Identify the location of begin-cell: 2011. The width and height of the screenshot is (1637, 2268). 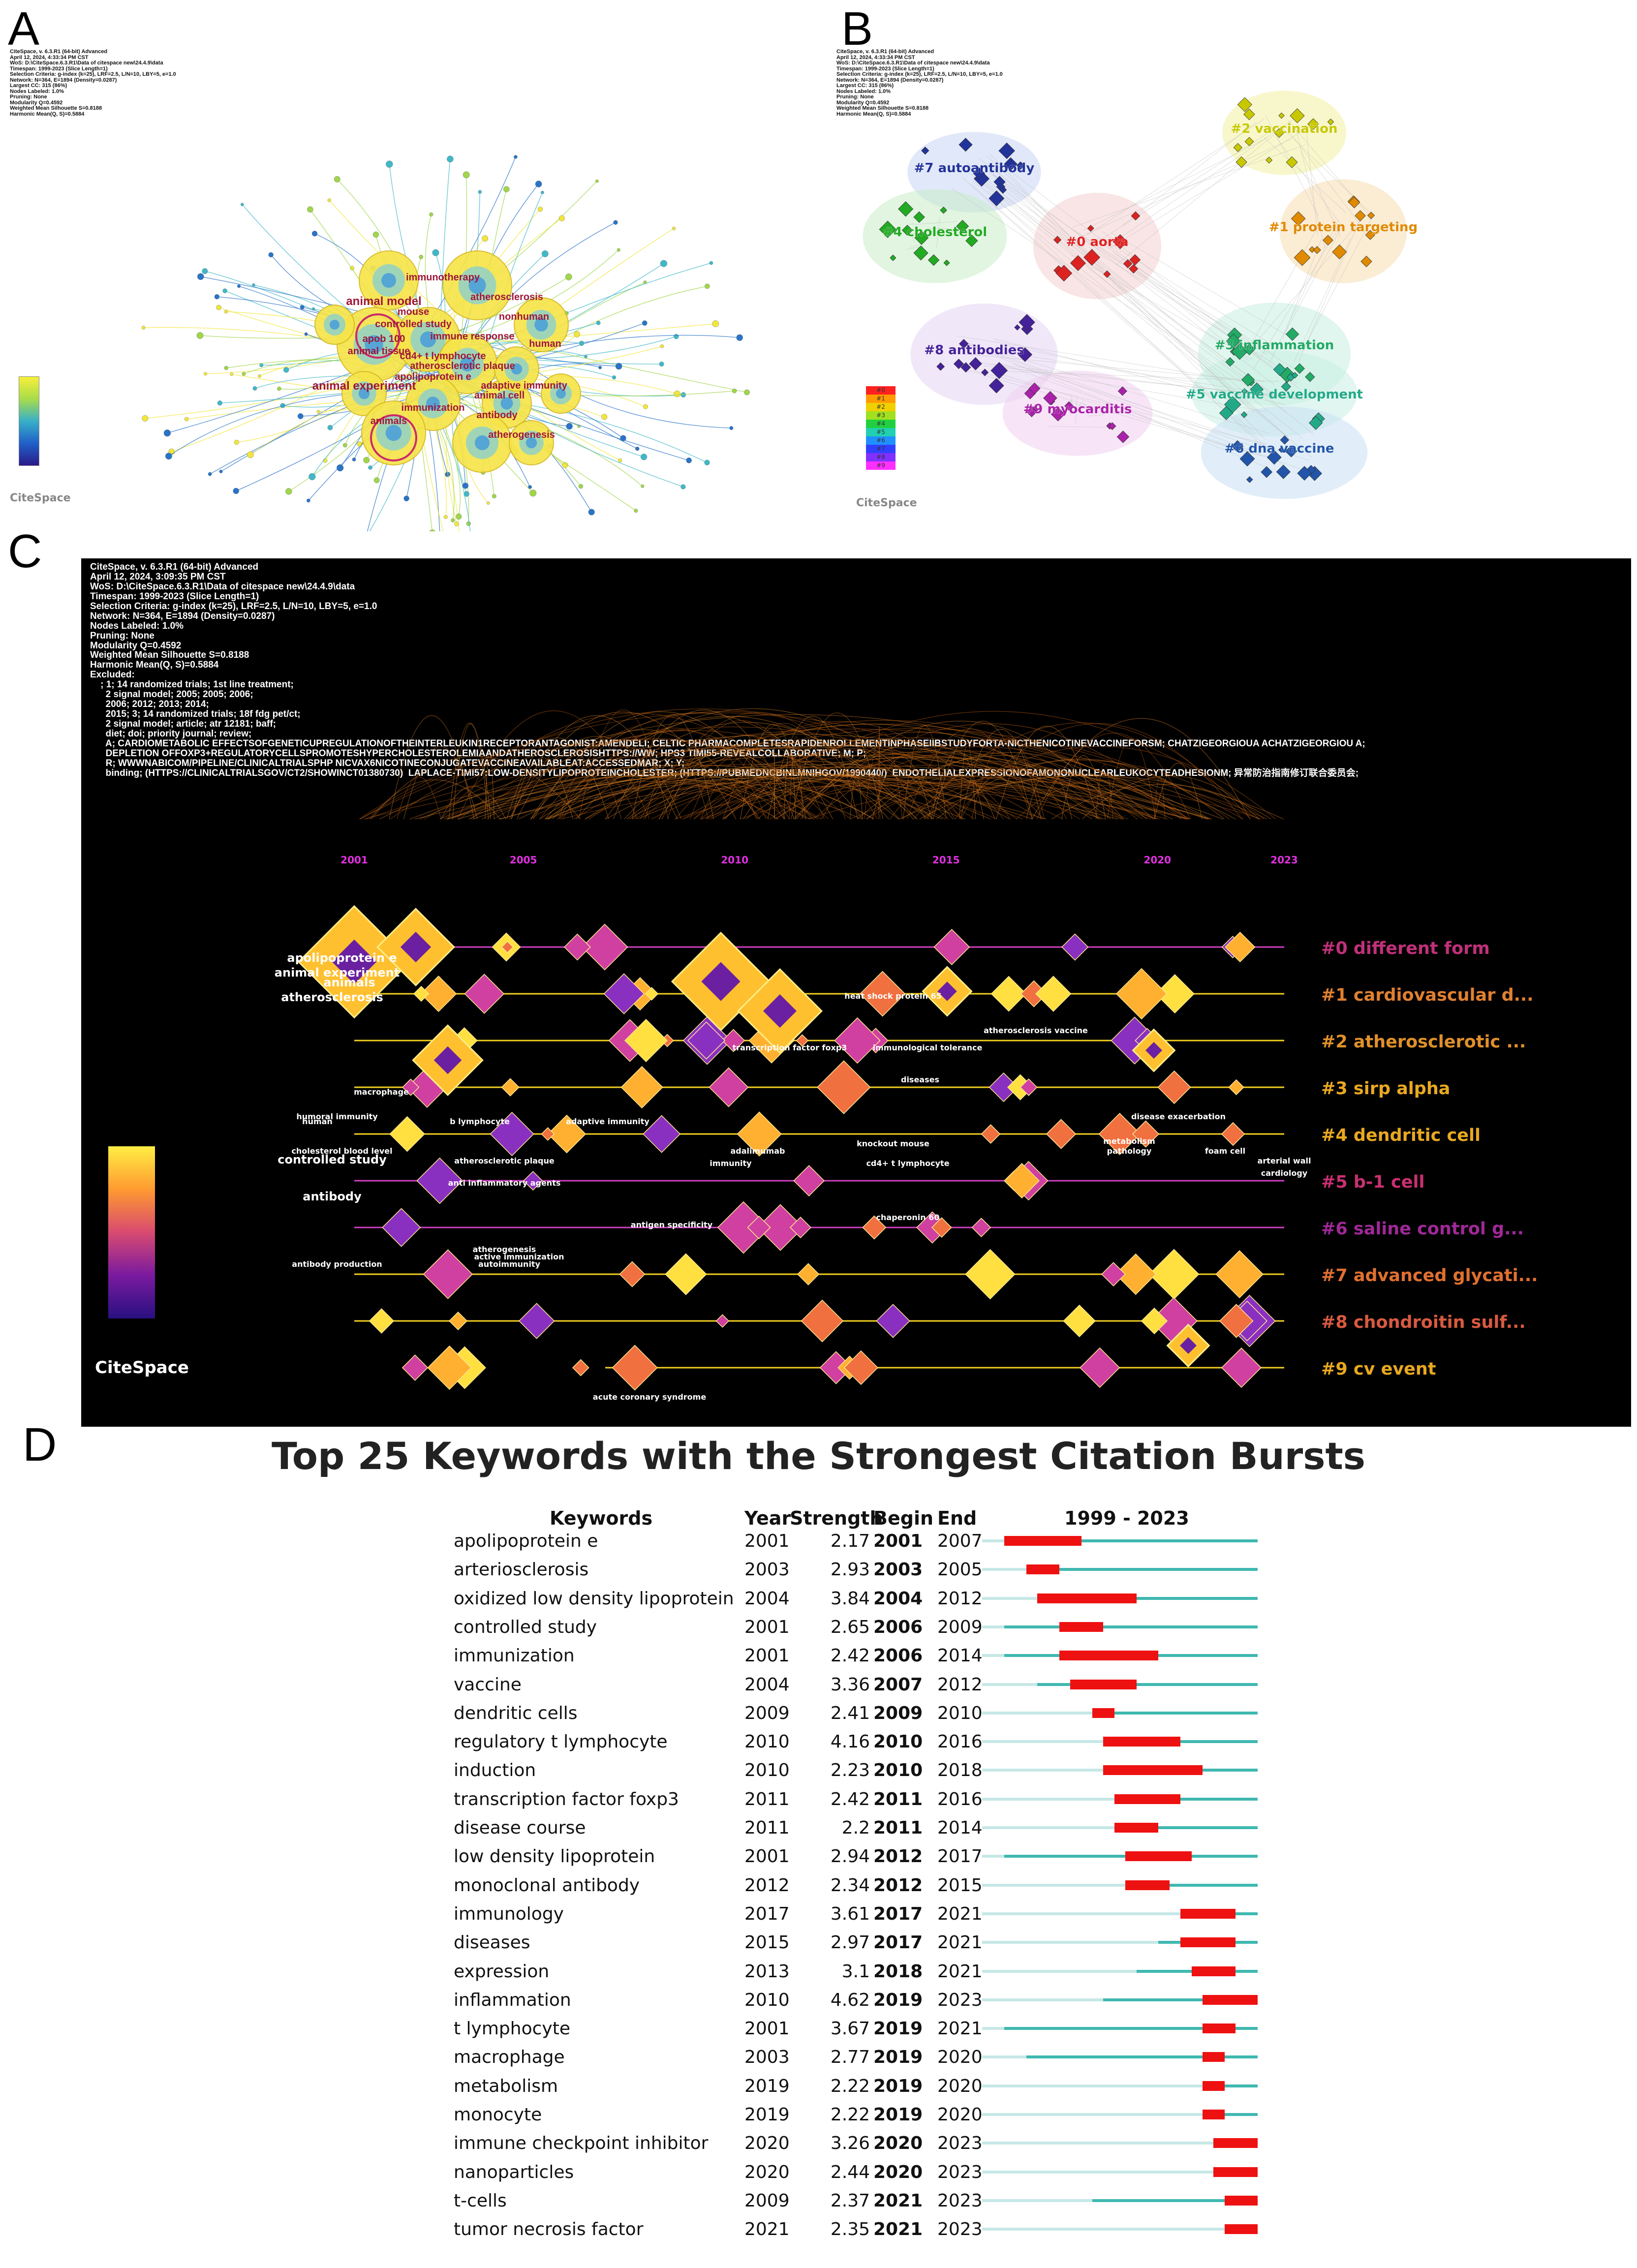
(898, 1828).